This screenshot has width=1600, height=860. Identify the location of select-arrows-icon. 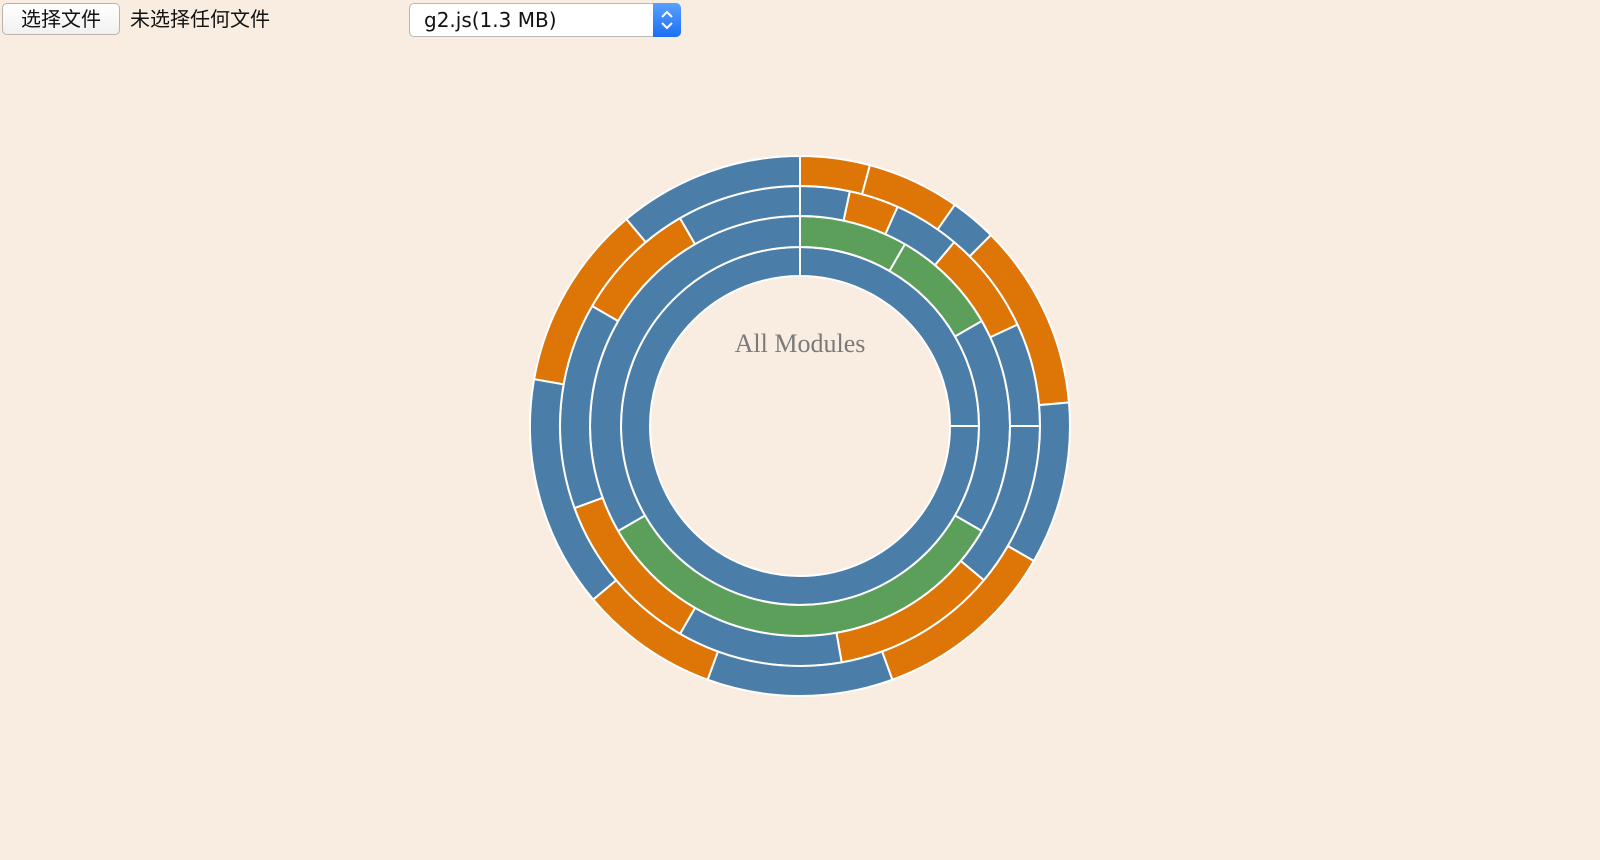
(667, 20).